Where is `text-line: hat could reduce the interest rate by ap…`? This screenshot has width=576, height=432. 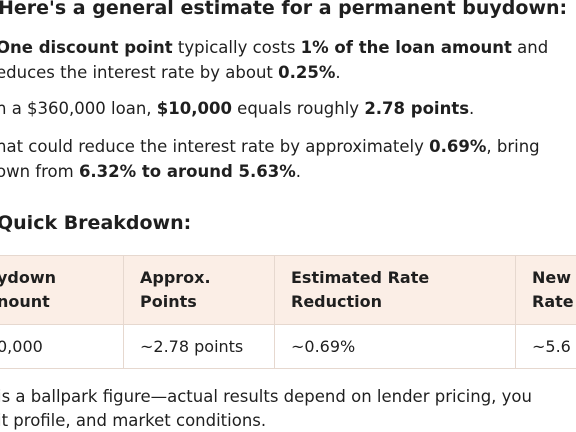
text-line: hat could reduce the interest rate by ap… is located at coordinates (270, 146).